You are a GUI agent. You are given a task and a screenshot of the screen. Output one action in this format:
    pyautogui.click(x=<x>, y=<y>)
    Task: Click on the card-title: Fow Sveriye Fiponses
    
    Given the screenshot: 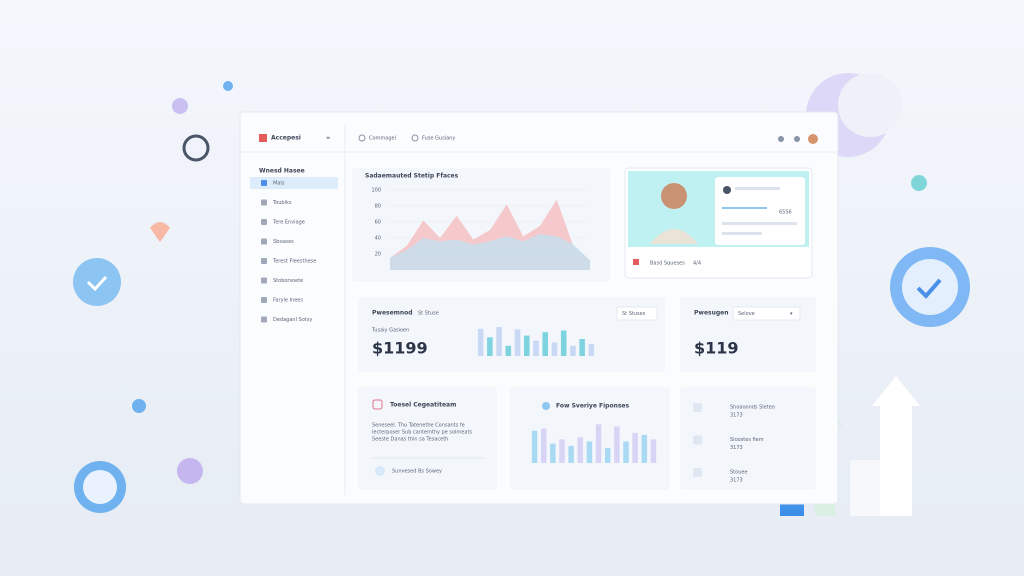 What is the action you would take?
    pyautogui.click(x=592, y=406)
    